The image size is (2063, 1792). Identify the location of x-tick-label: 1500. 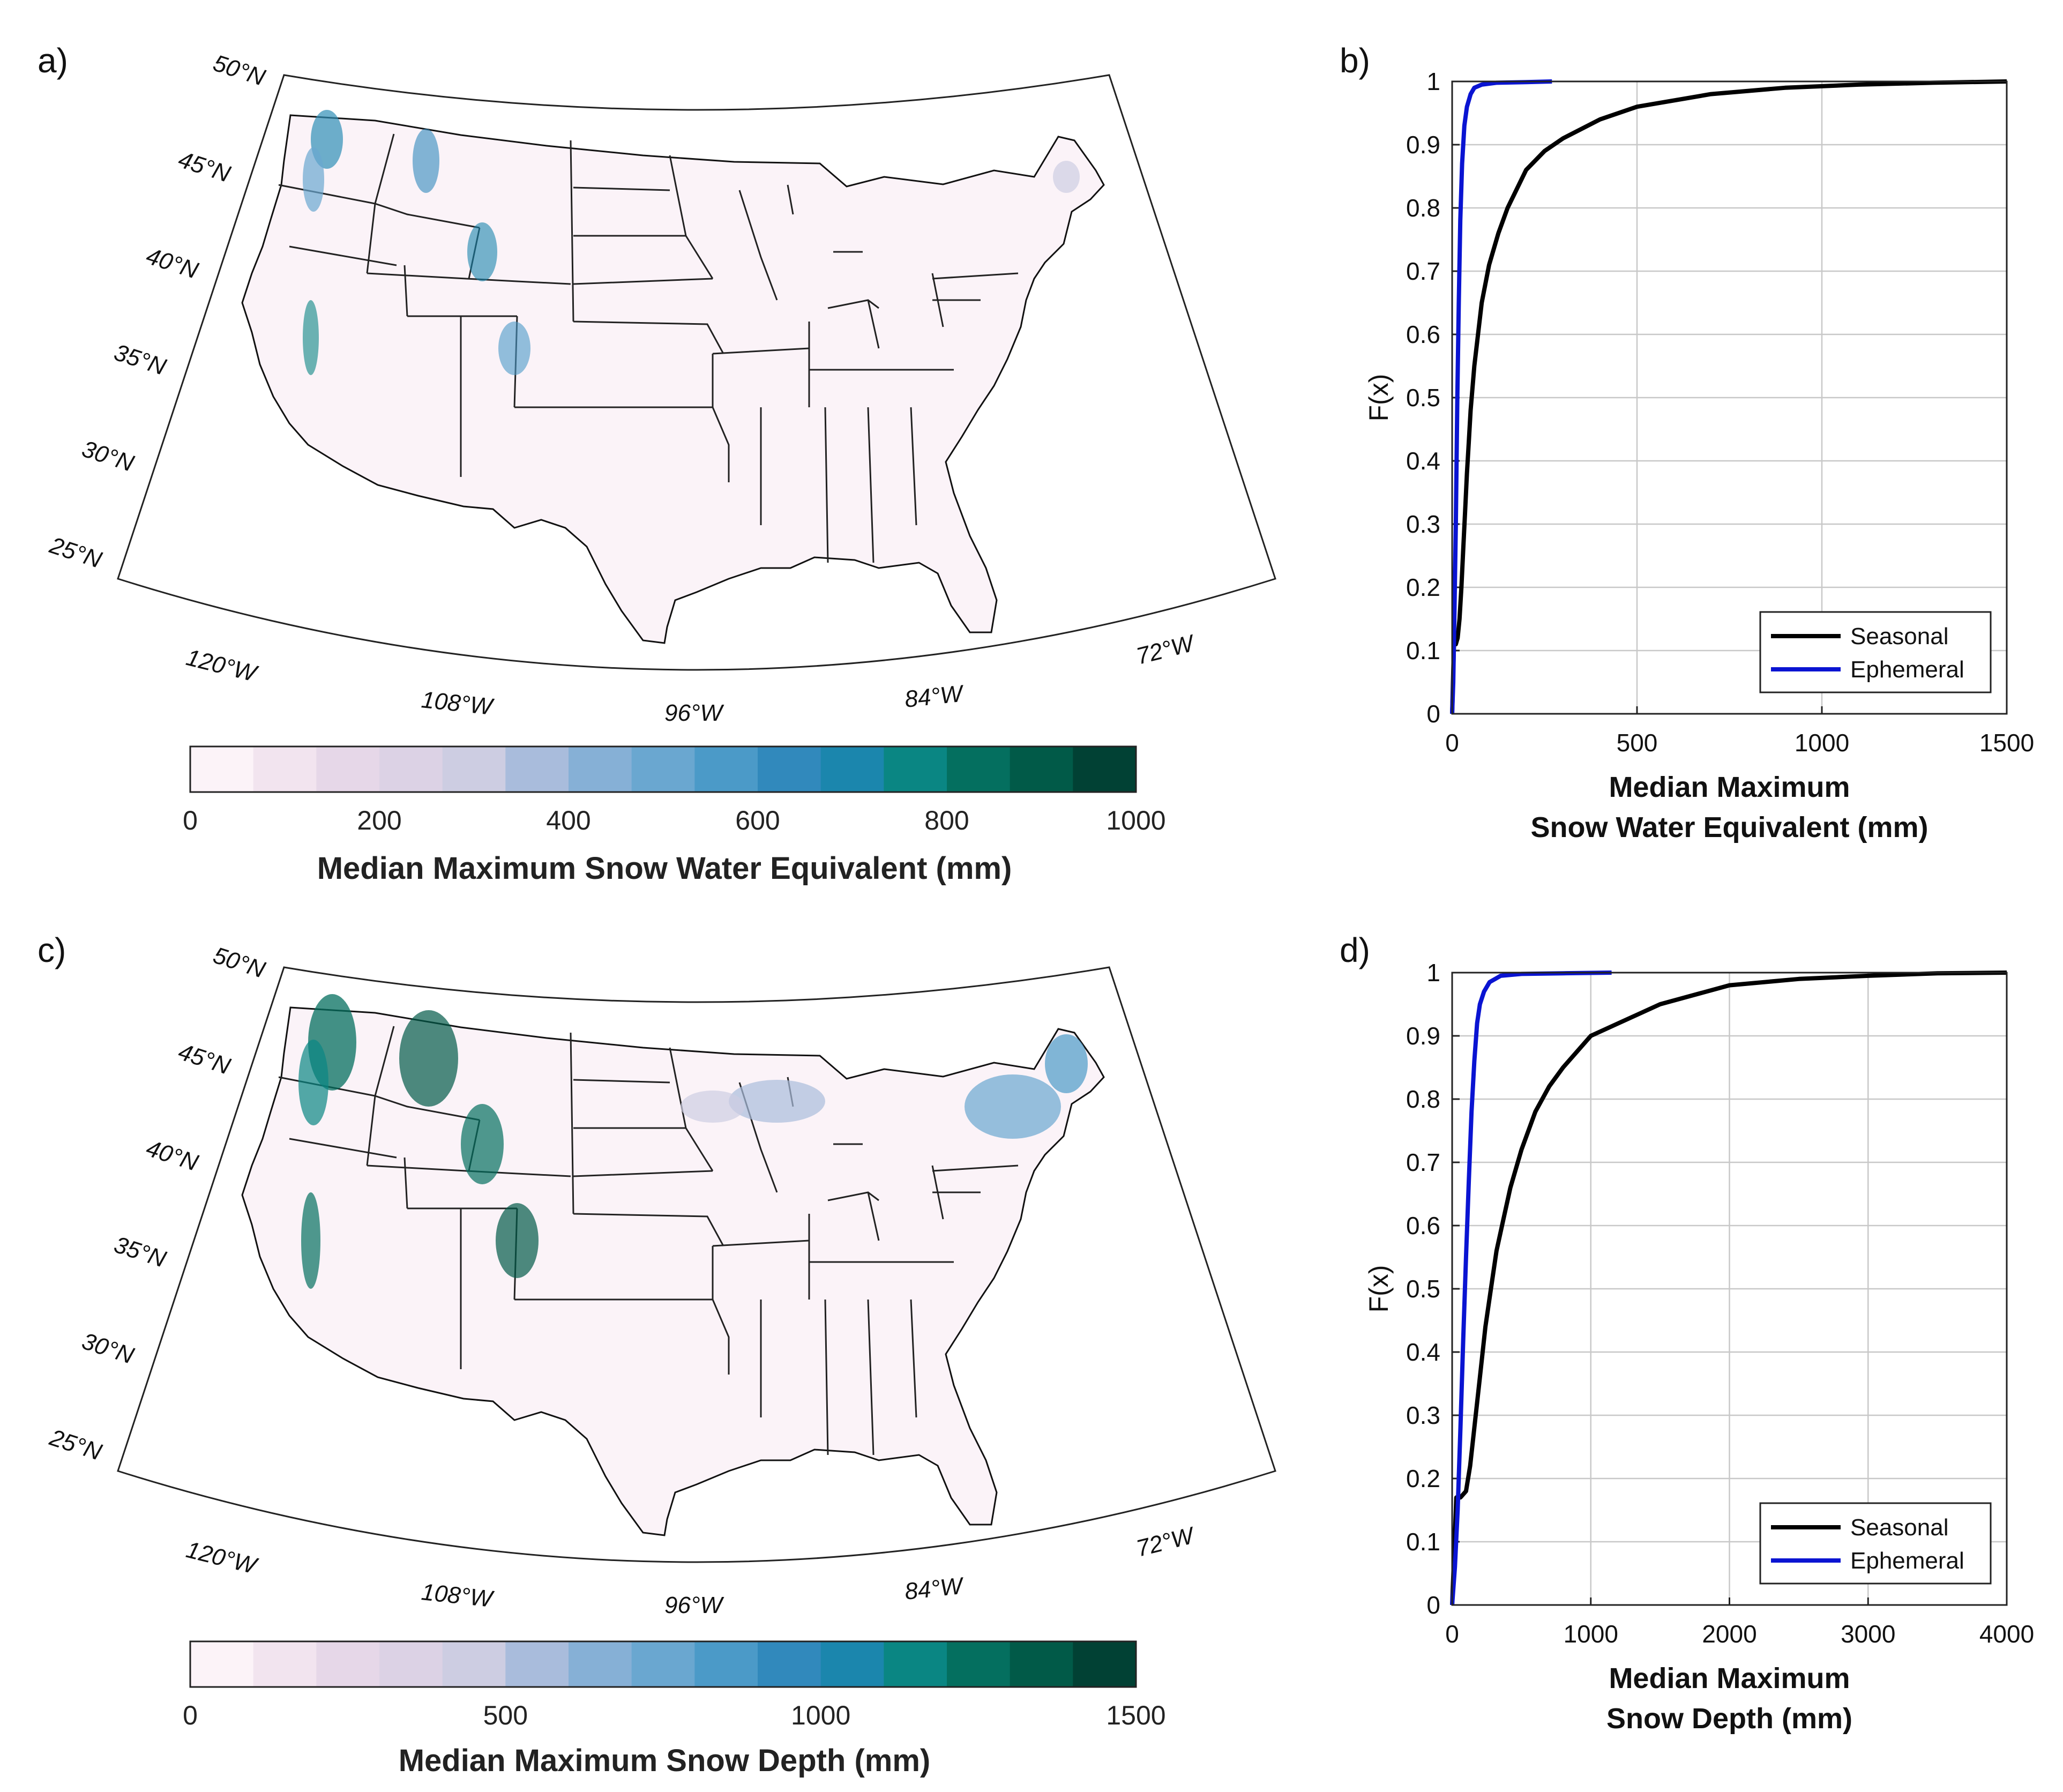
(2006, 743).